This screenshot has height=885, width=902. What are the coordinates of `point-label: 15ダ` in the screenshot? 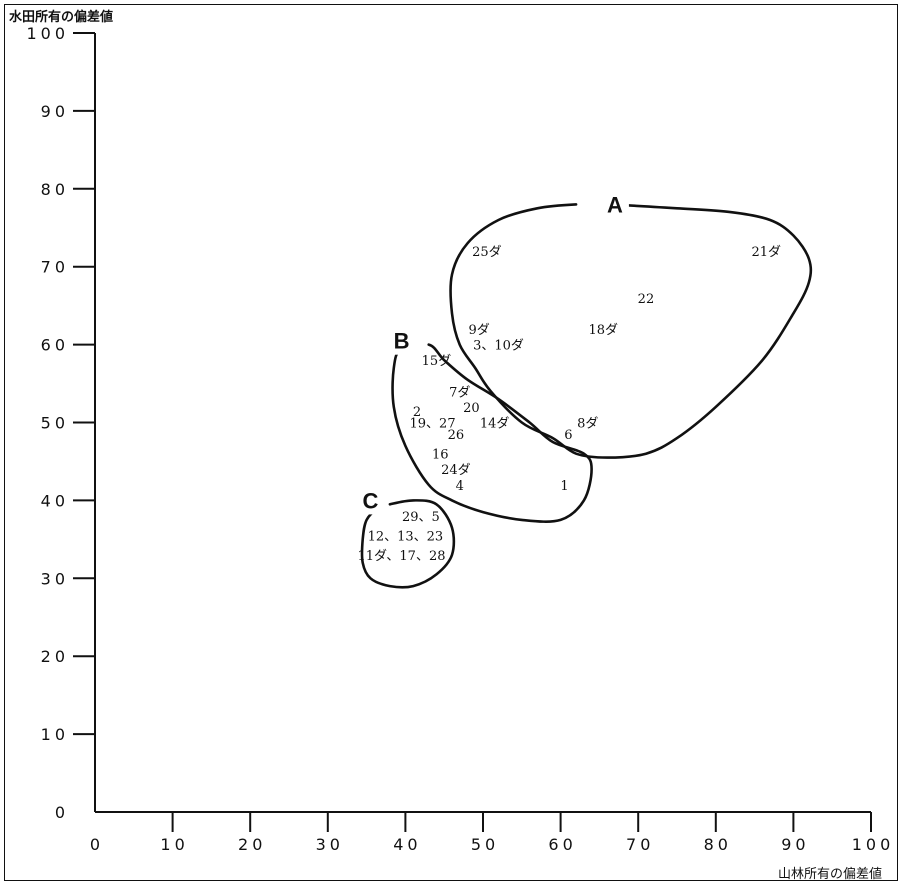 It's located at (437, 361).